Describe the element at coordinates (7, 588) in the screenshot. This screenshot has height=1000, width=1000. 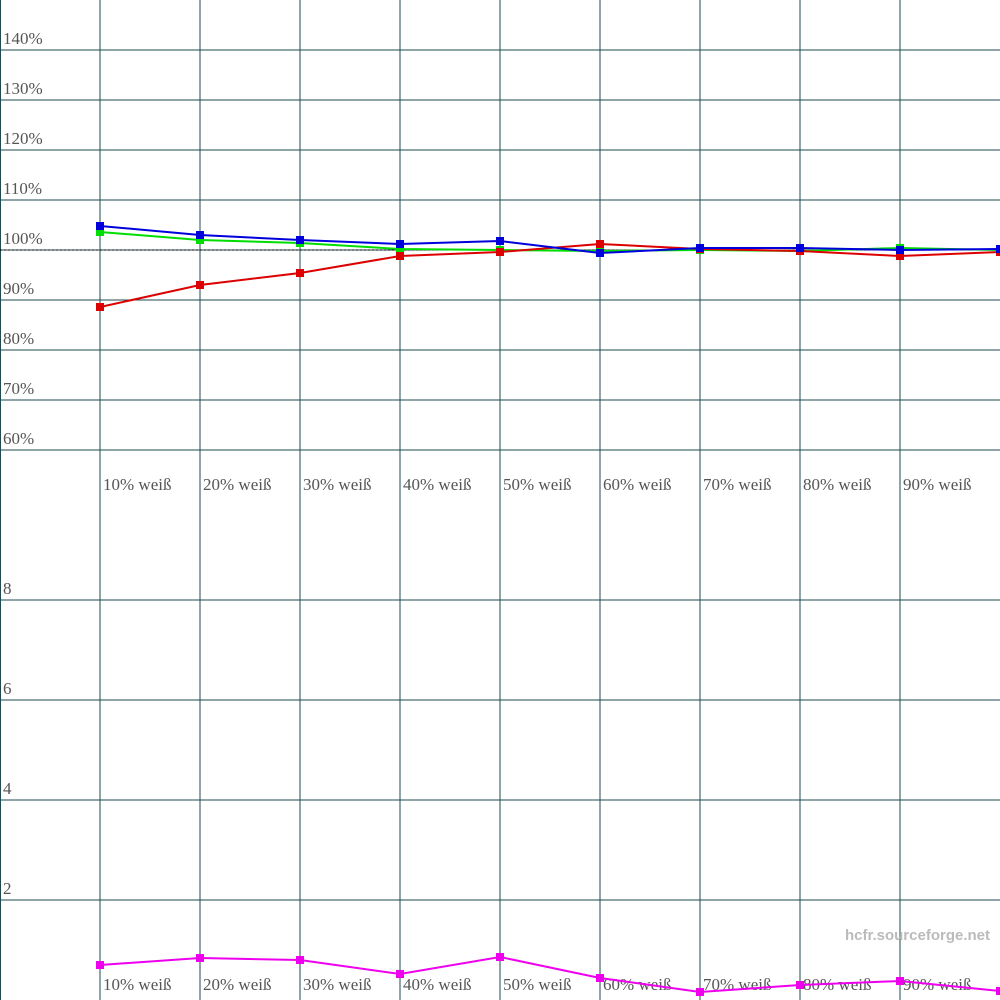
I see `y-tick-label: 8` at that location.